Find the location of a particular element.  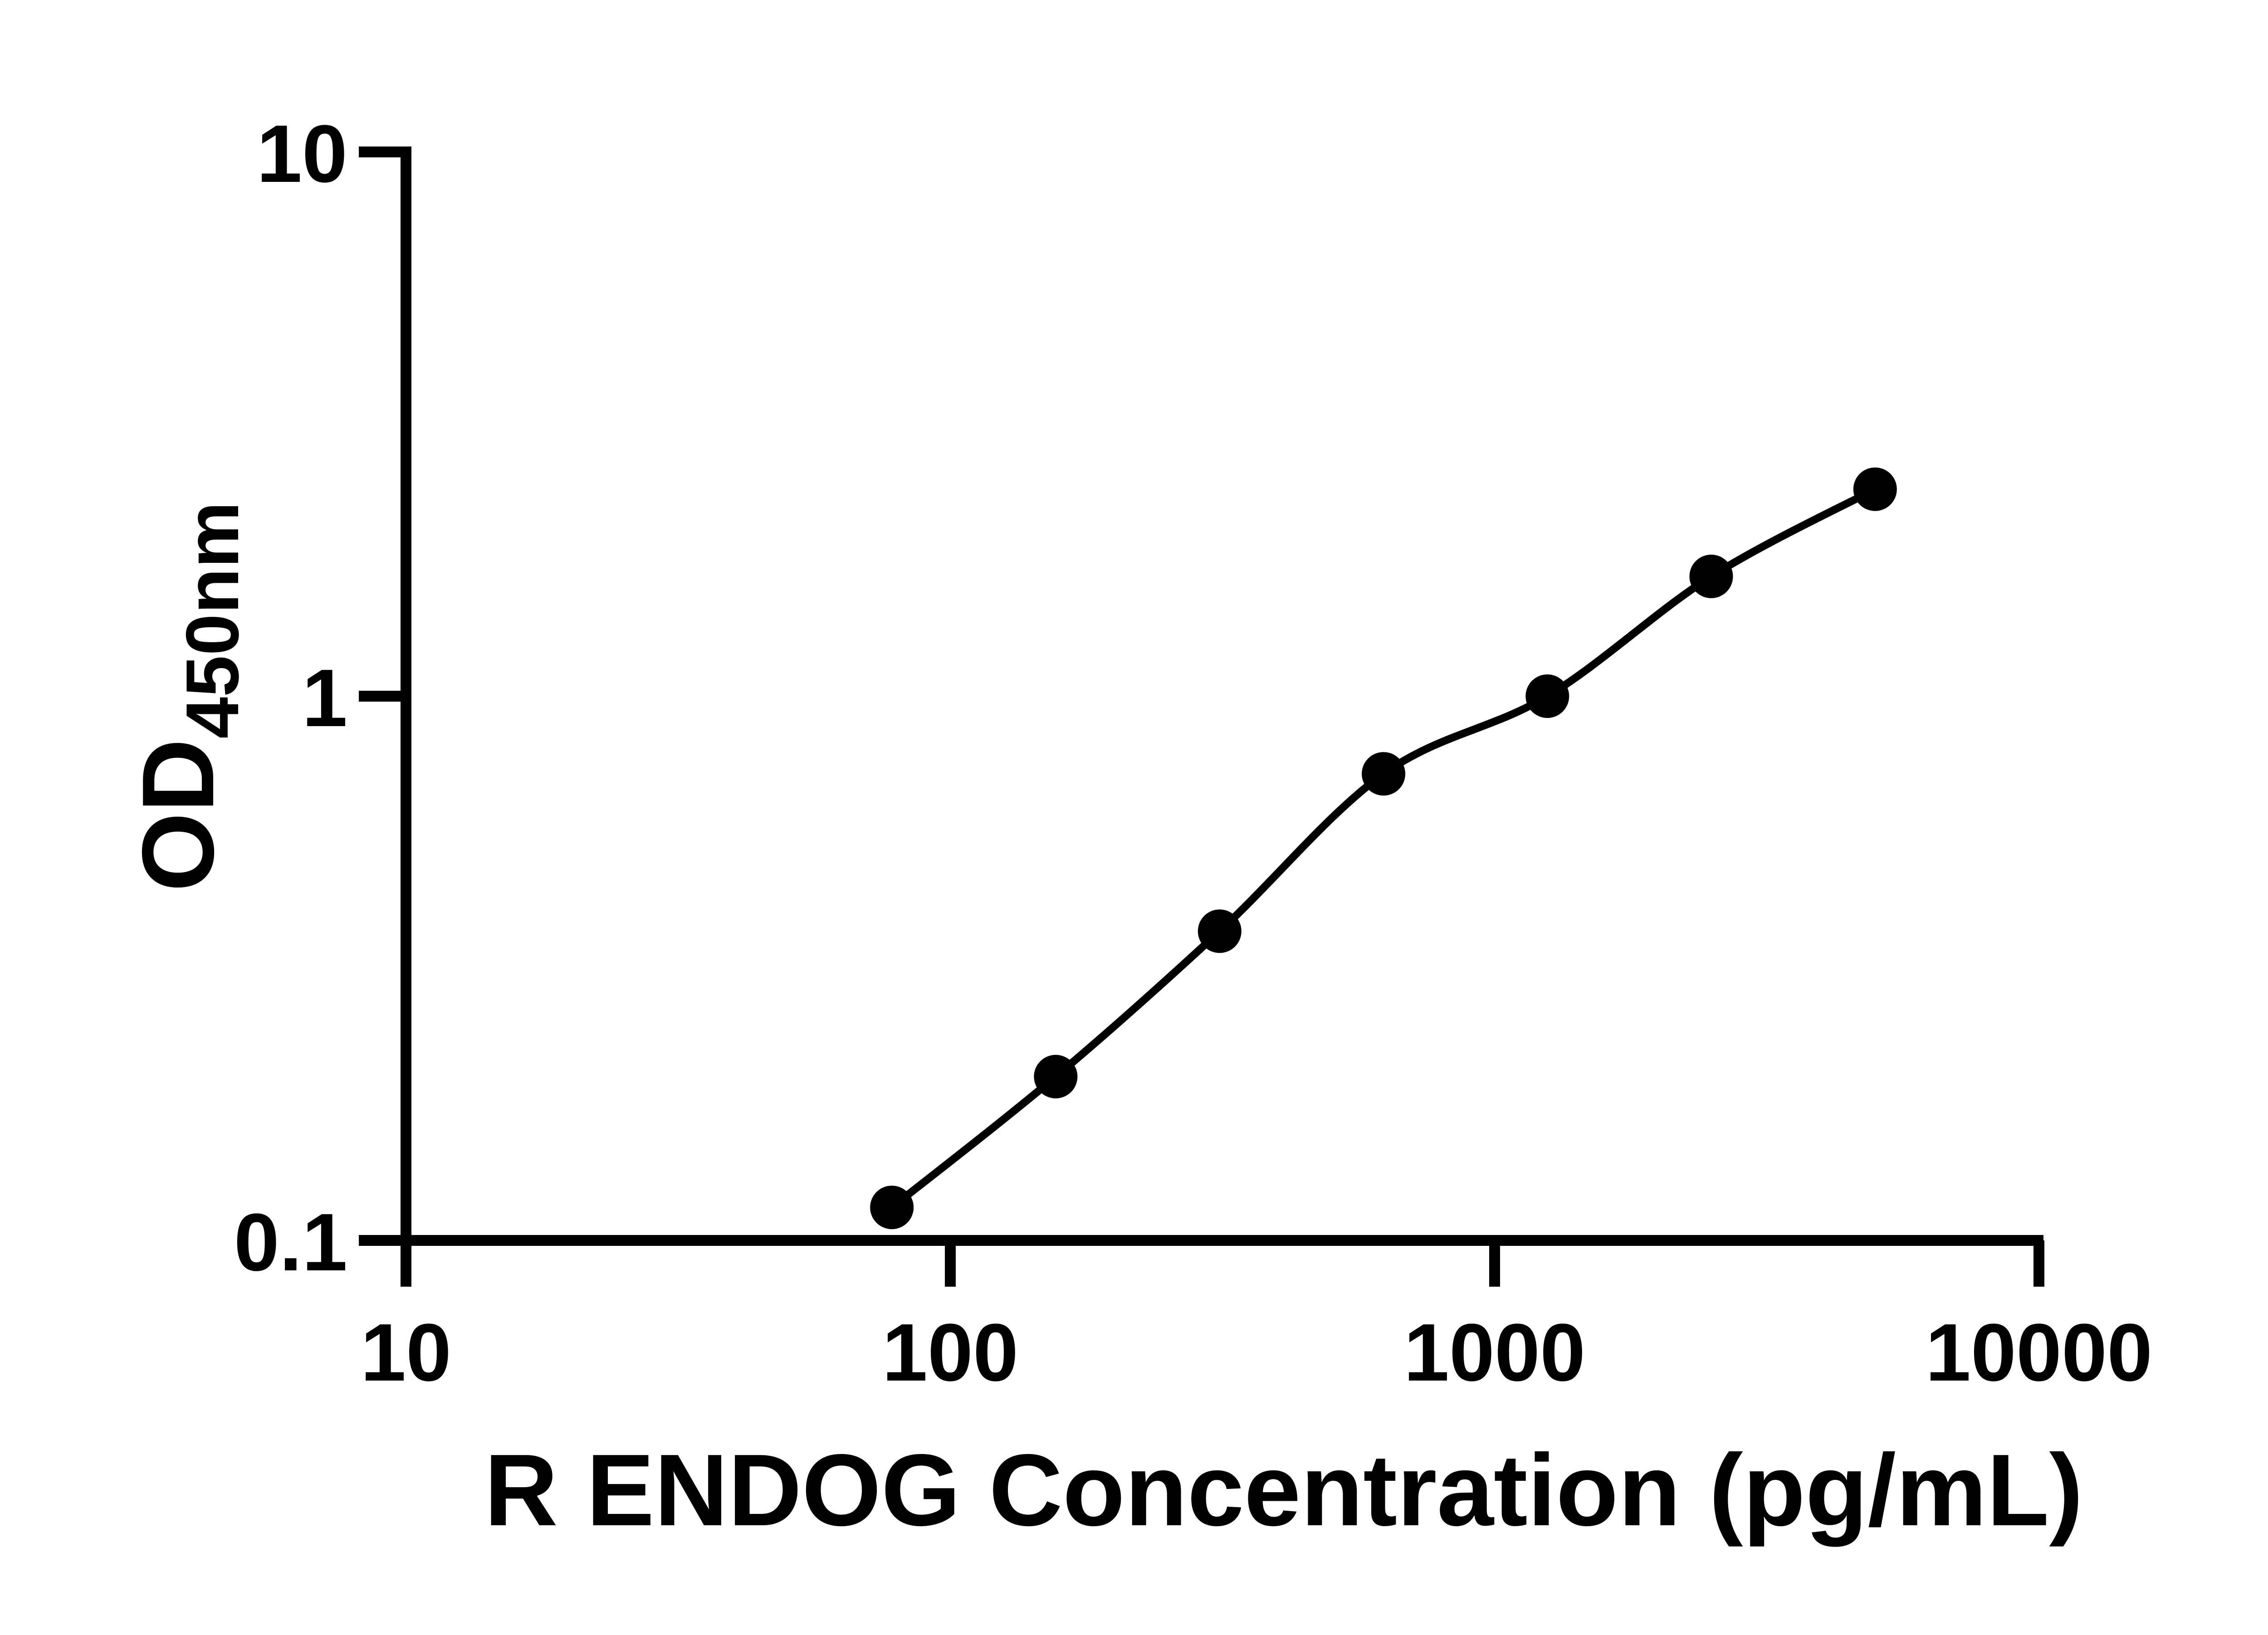

x-axis-ticks: 10 100 1000 10000 is located at coordinates (1256, 1319).